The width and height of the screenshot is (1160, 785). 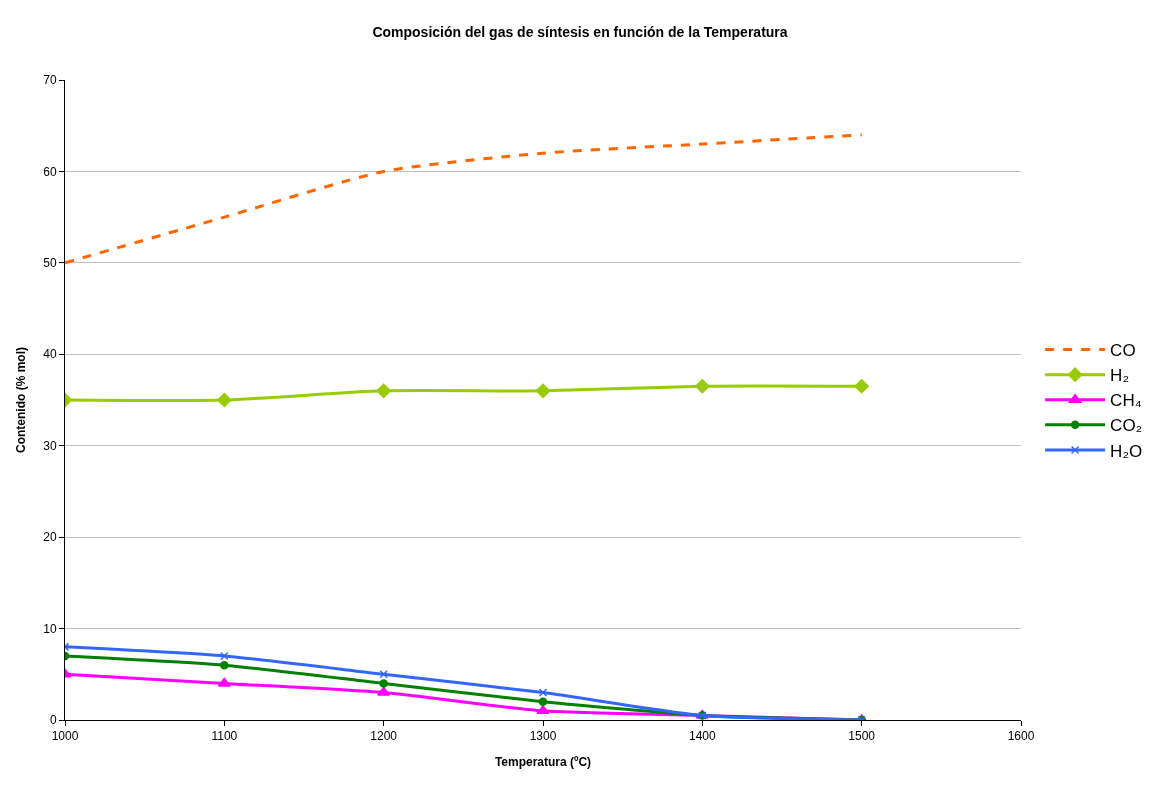 What do you see at coordinates (224, 736) in the screenshot?
I see `x-tick-label: 1100` at bounding box center [224, 736].